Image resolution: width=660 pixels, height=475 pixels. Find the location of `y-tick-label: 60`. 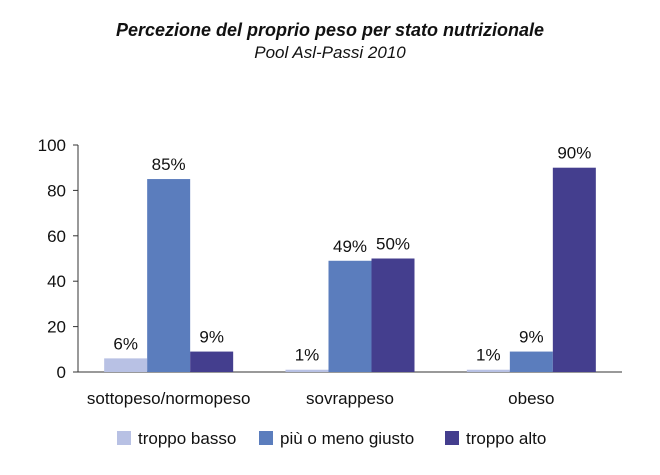

y-tick-label: 60 is located at coordinates (56, 236).